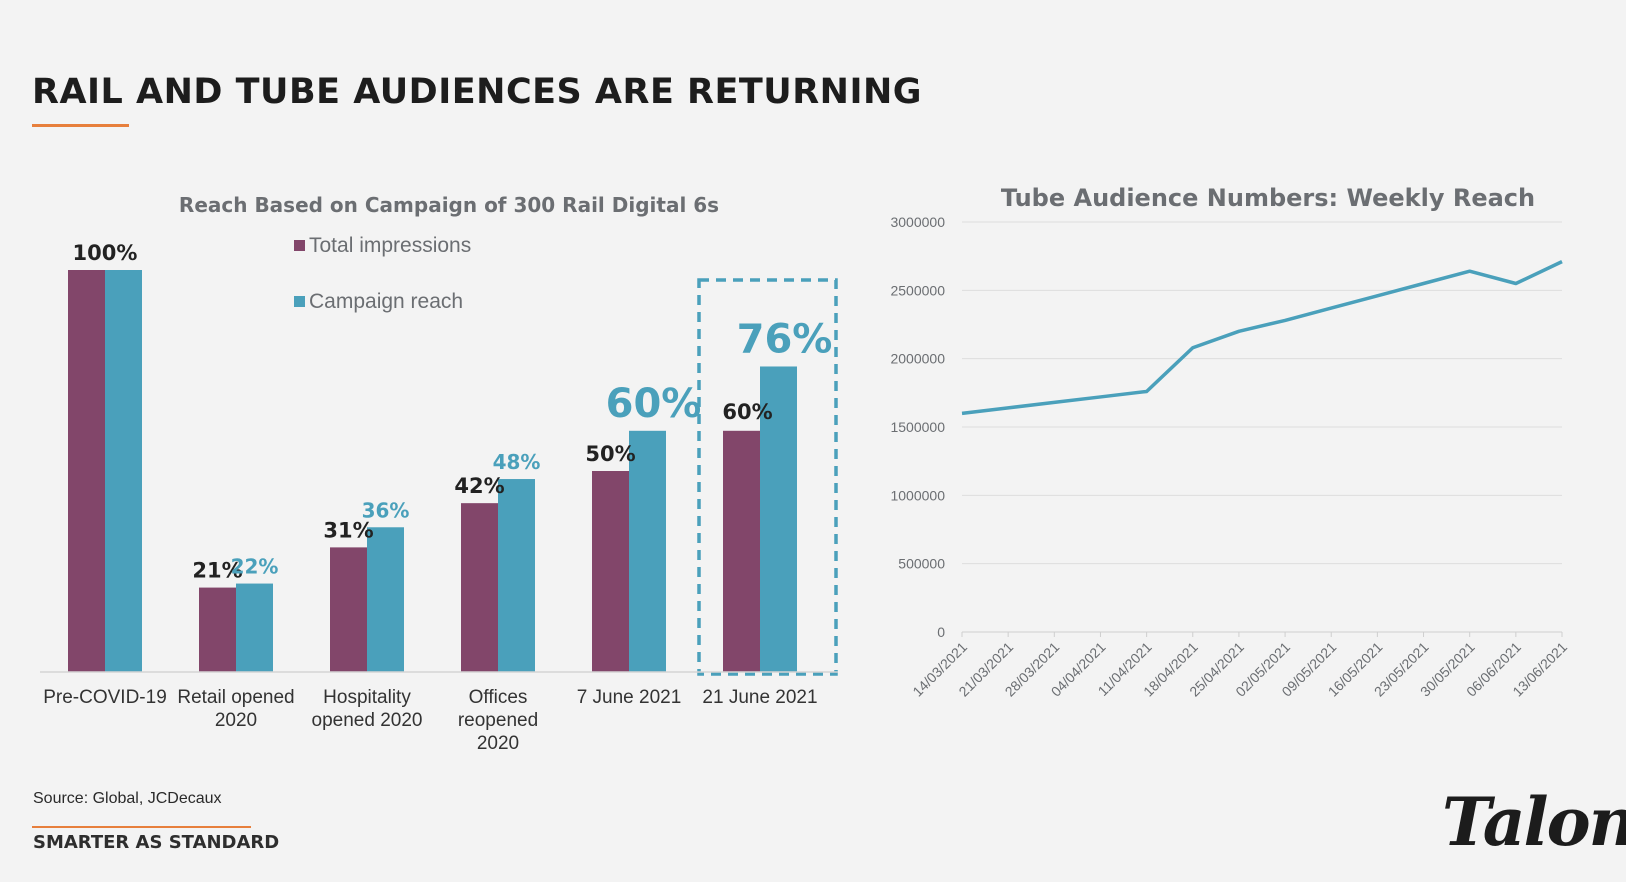 Image resolution: width=1626 pixels, height=882 pixels. I want to click on title-underline, so click(80, 125).